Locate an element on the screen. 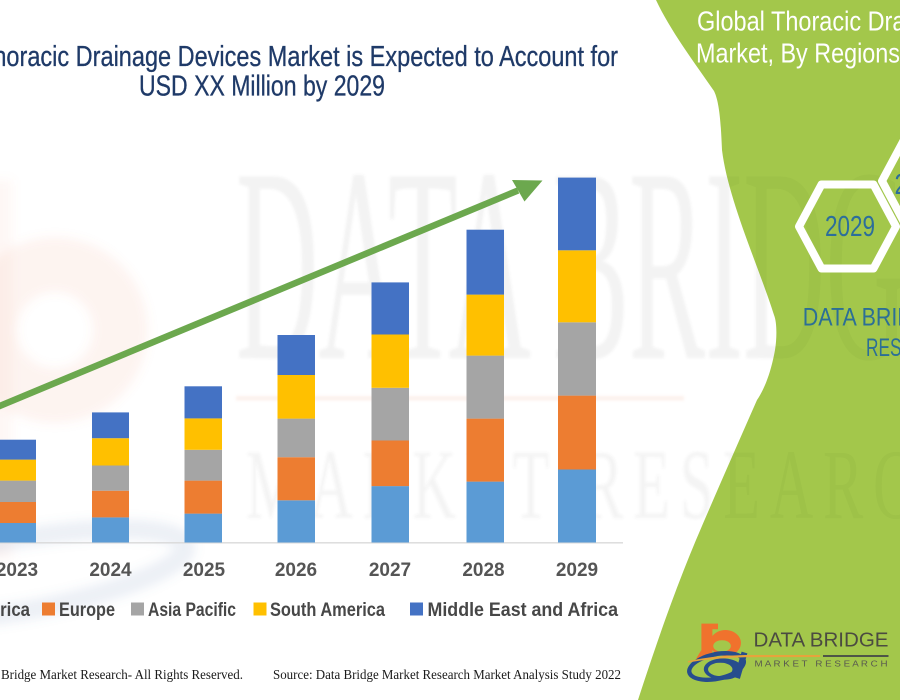 The image size is (900, 700). svg-text: Middle East and Africa is located at coordinates (523, 610).